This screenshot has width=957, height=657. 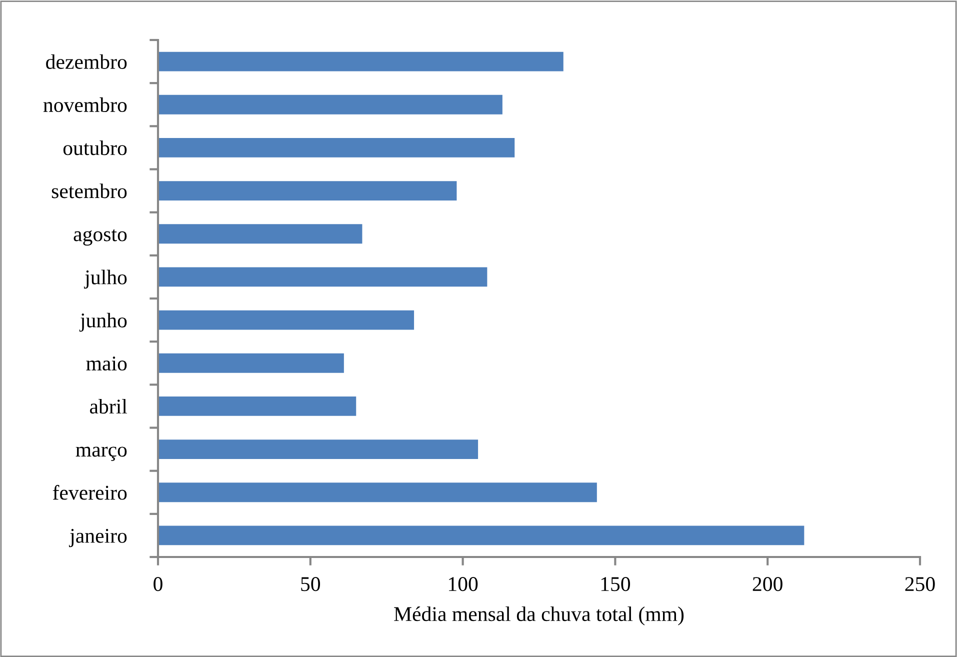 I want to click on y-tick-label: setembro, so click(x=89, y=191).